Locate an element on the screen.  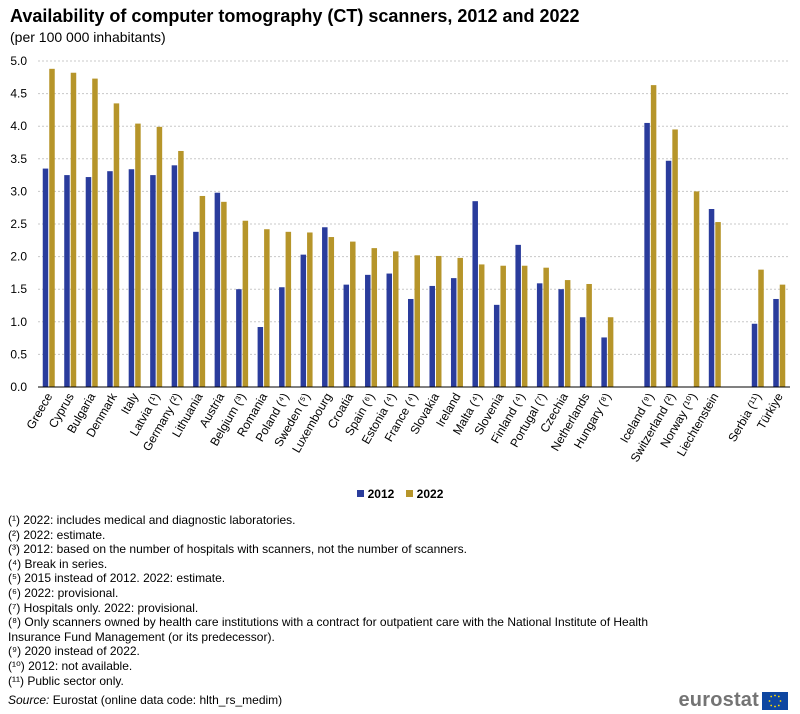
y-tick-label: 3.5 is located at coordinates (18, 159).